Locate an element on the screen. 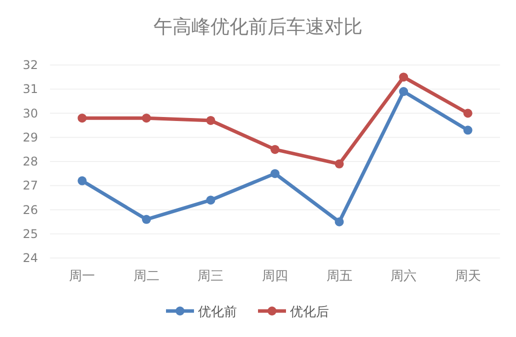  y-tick-label: 30 is located at coordinates (30, 113).